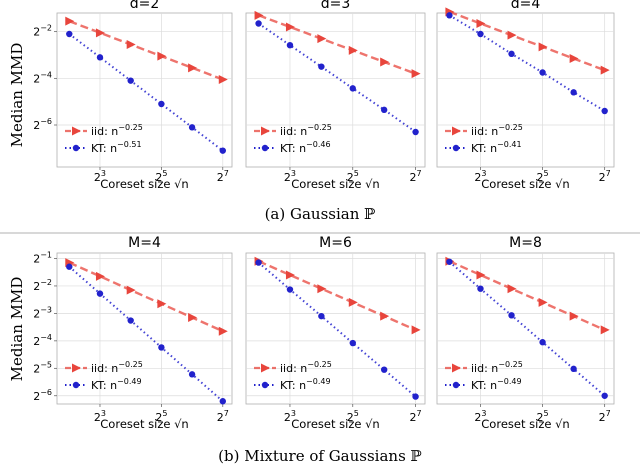 Image resolution: width=640 pixels, height=465 pixels. Describe the element at coordinates (42, 77) in the screenshot. I see `y-tick-label: 2−4` at that location.